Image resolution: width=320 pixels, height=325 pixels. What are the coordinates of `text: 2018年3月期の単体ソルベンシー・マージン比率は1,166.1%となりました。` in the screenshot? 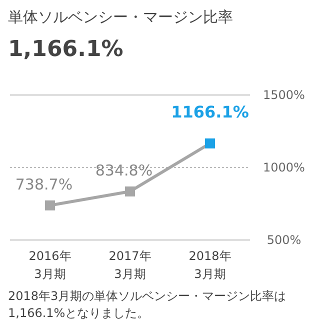 It's located at (148, 305).